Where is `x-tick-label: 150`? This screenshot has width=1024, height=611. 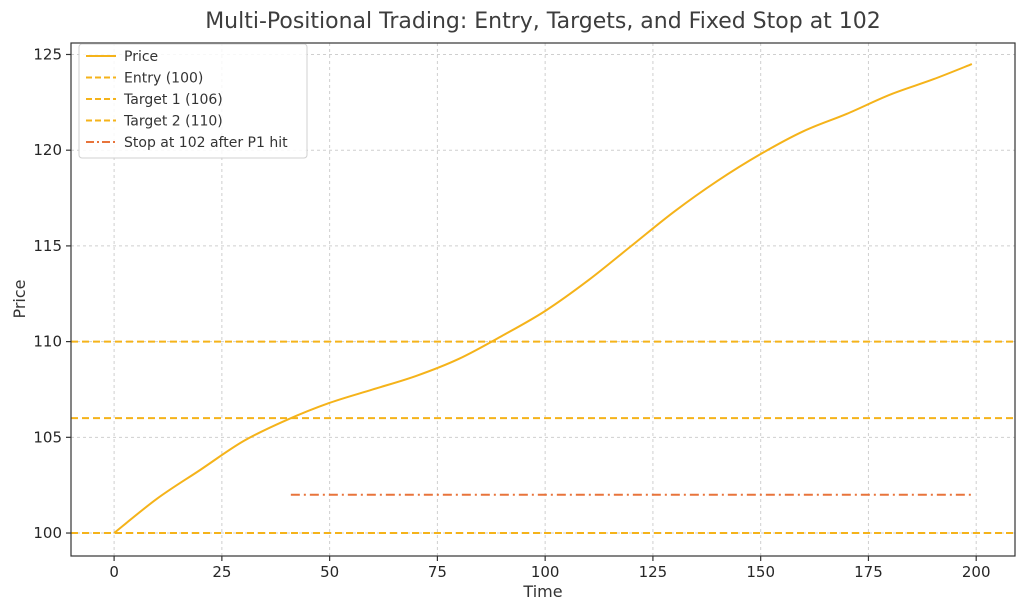
x-tick-label: 150 is located at coordinates (760, 572).